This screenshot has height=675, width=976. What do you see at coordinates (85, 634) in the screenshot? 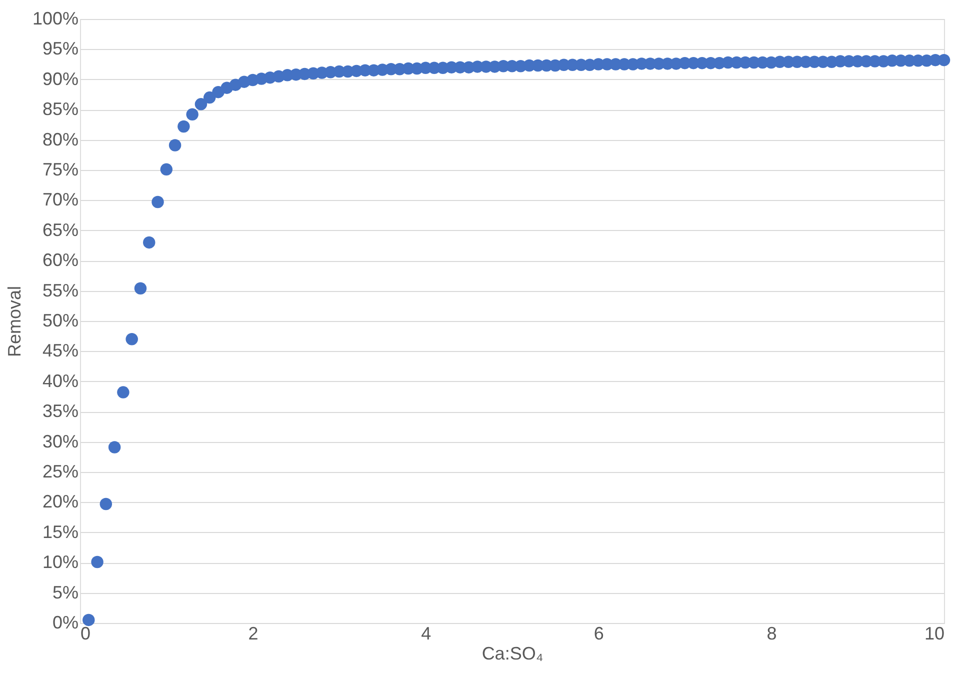
I see `x-tick-label: 0` at bounding box center [85, 634].